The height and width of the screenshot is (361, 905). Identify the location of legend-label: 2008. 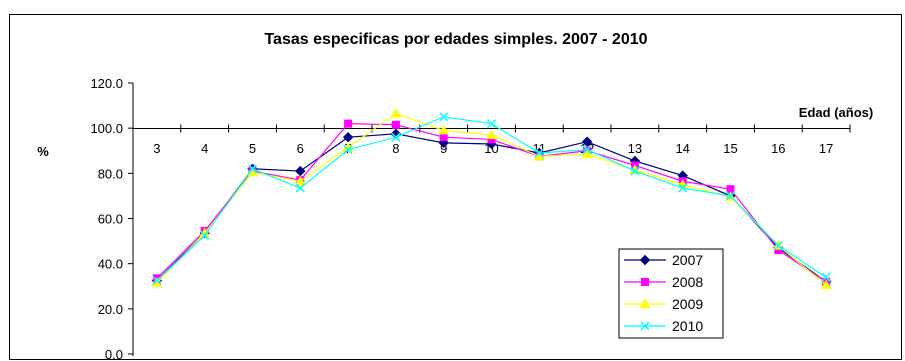
(687, 282).